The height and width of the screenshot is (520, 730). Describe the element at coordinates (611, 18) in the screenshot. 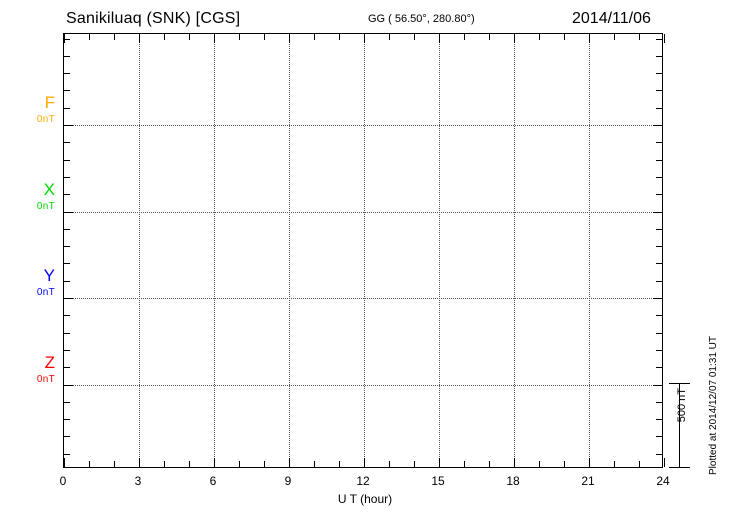

I see `observation-date: 2014/11/06` at that location.